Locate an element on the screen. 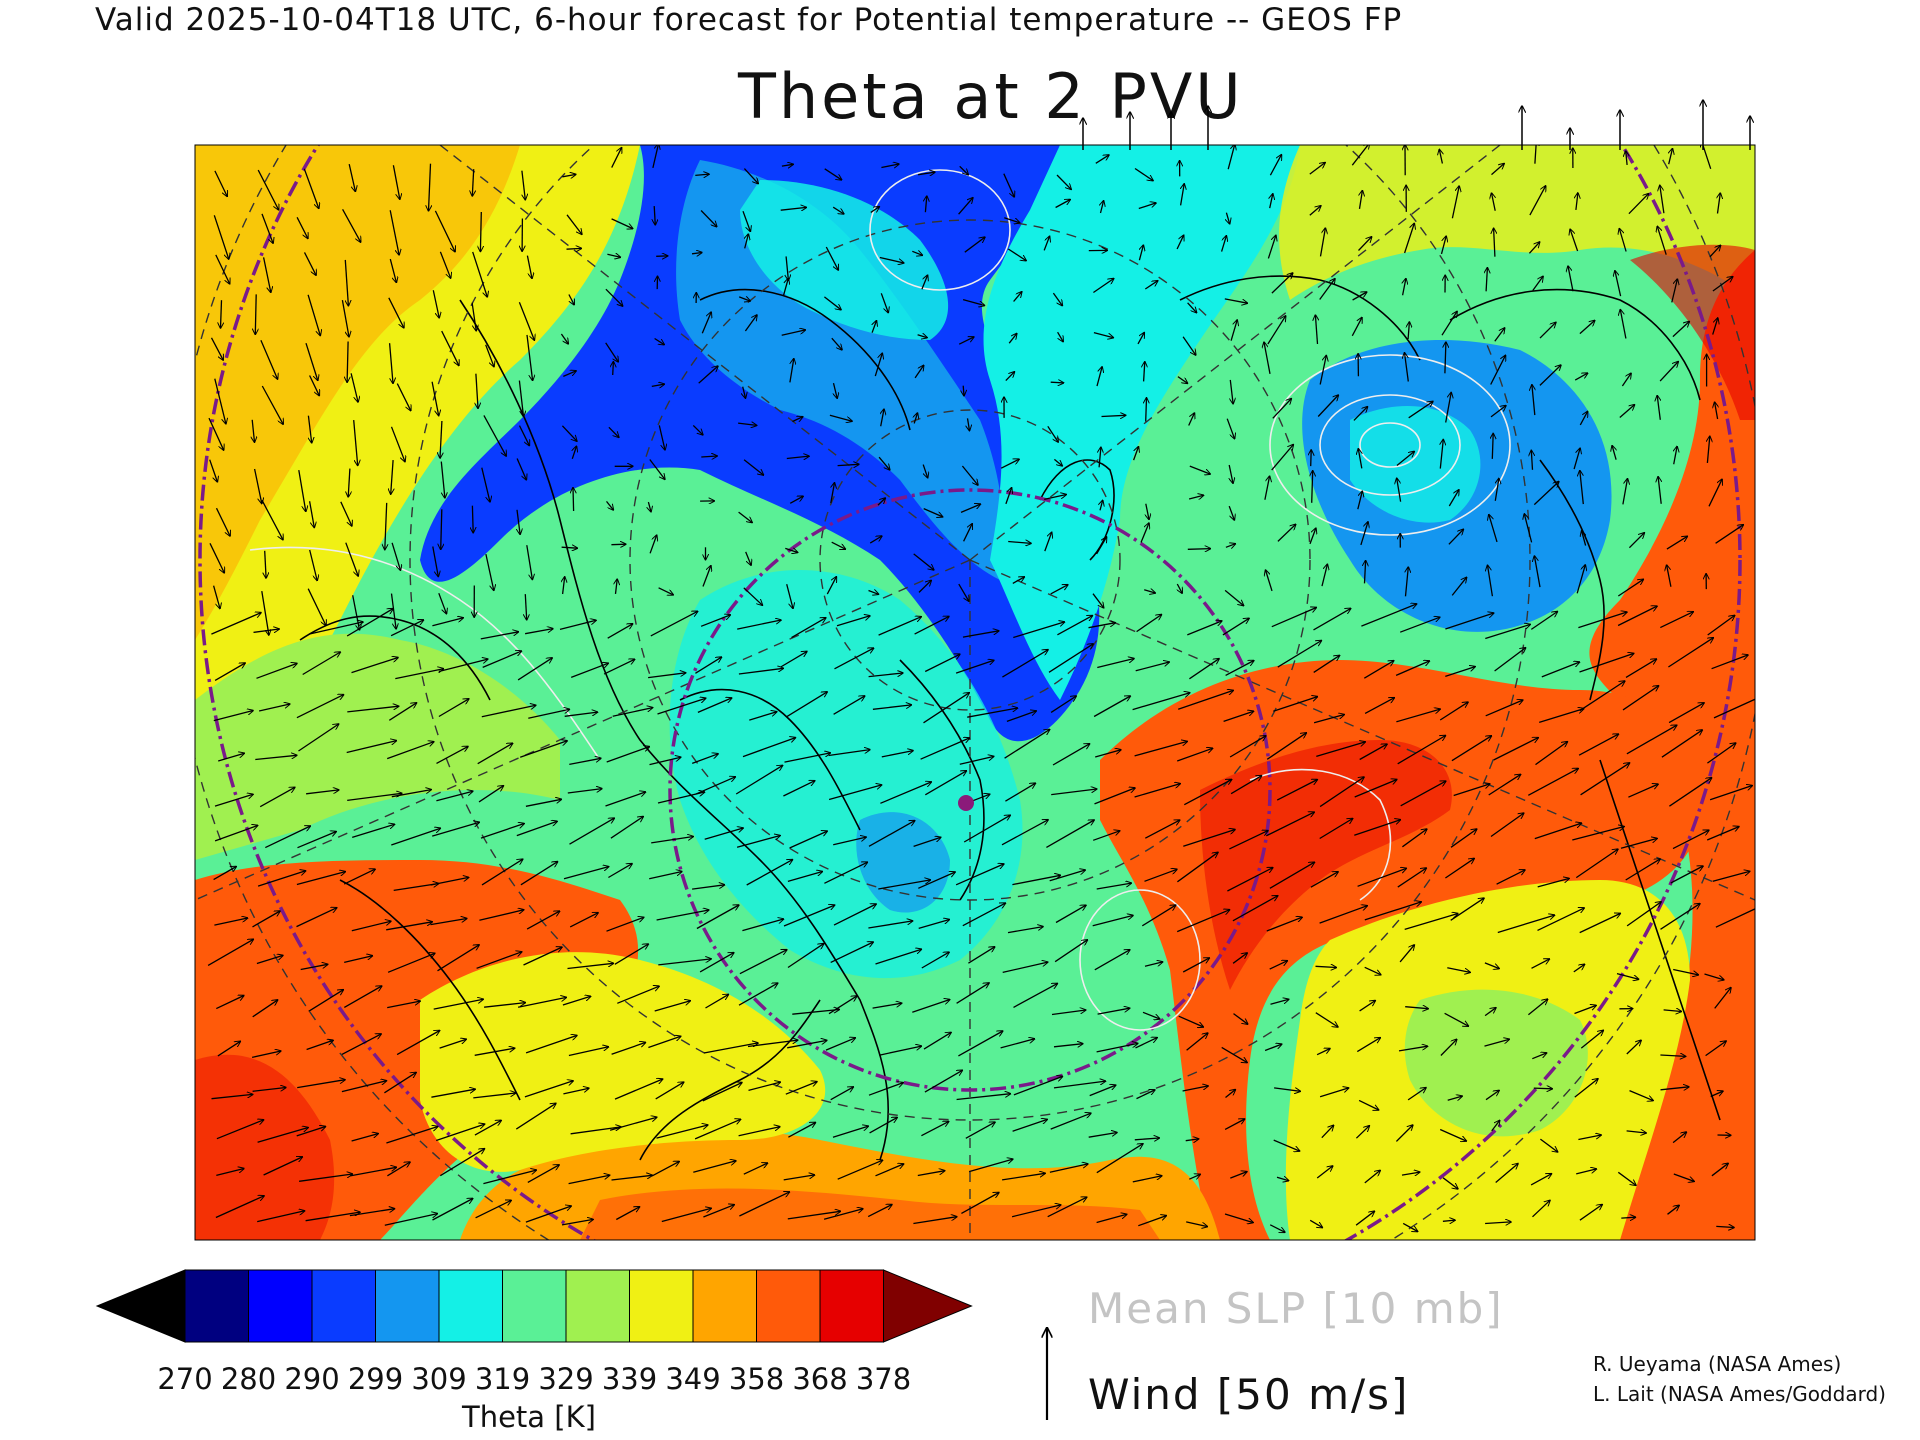  colorbar-tick: 358 is located at coordinates (756, 1379).